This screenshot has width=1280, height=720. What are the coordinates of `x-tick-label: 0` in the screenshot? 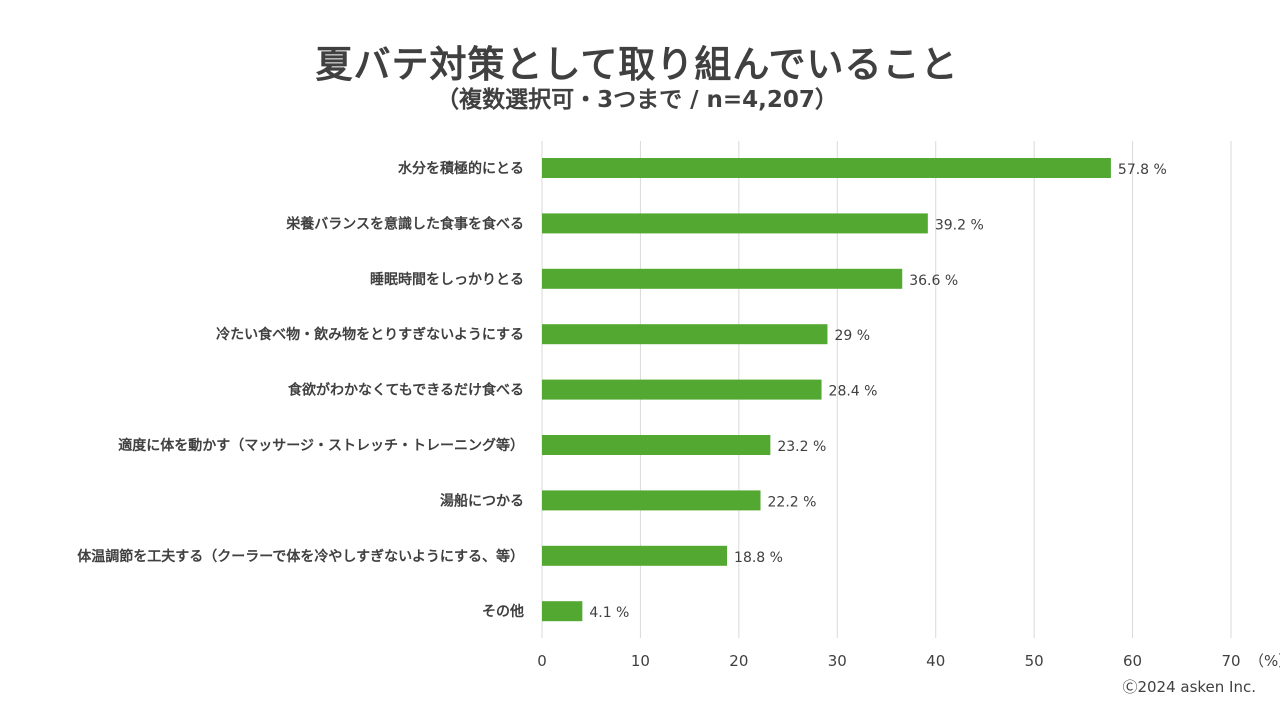 It's located at (542, 661).